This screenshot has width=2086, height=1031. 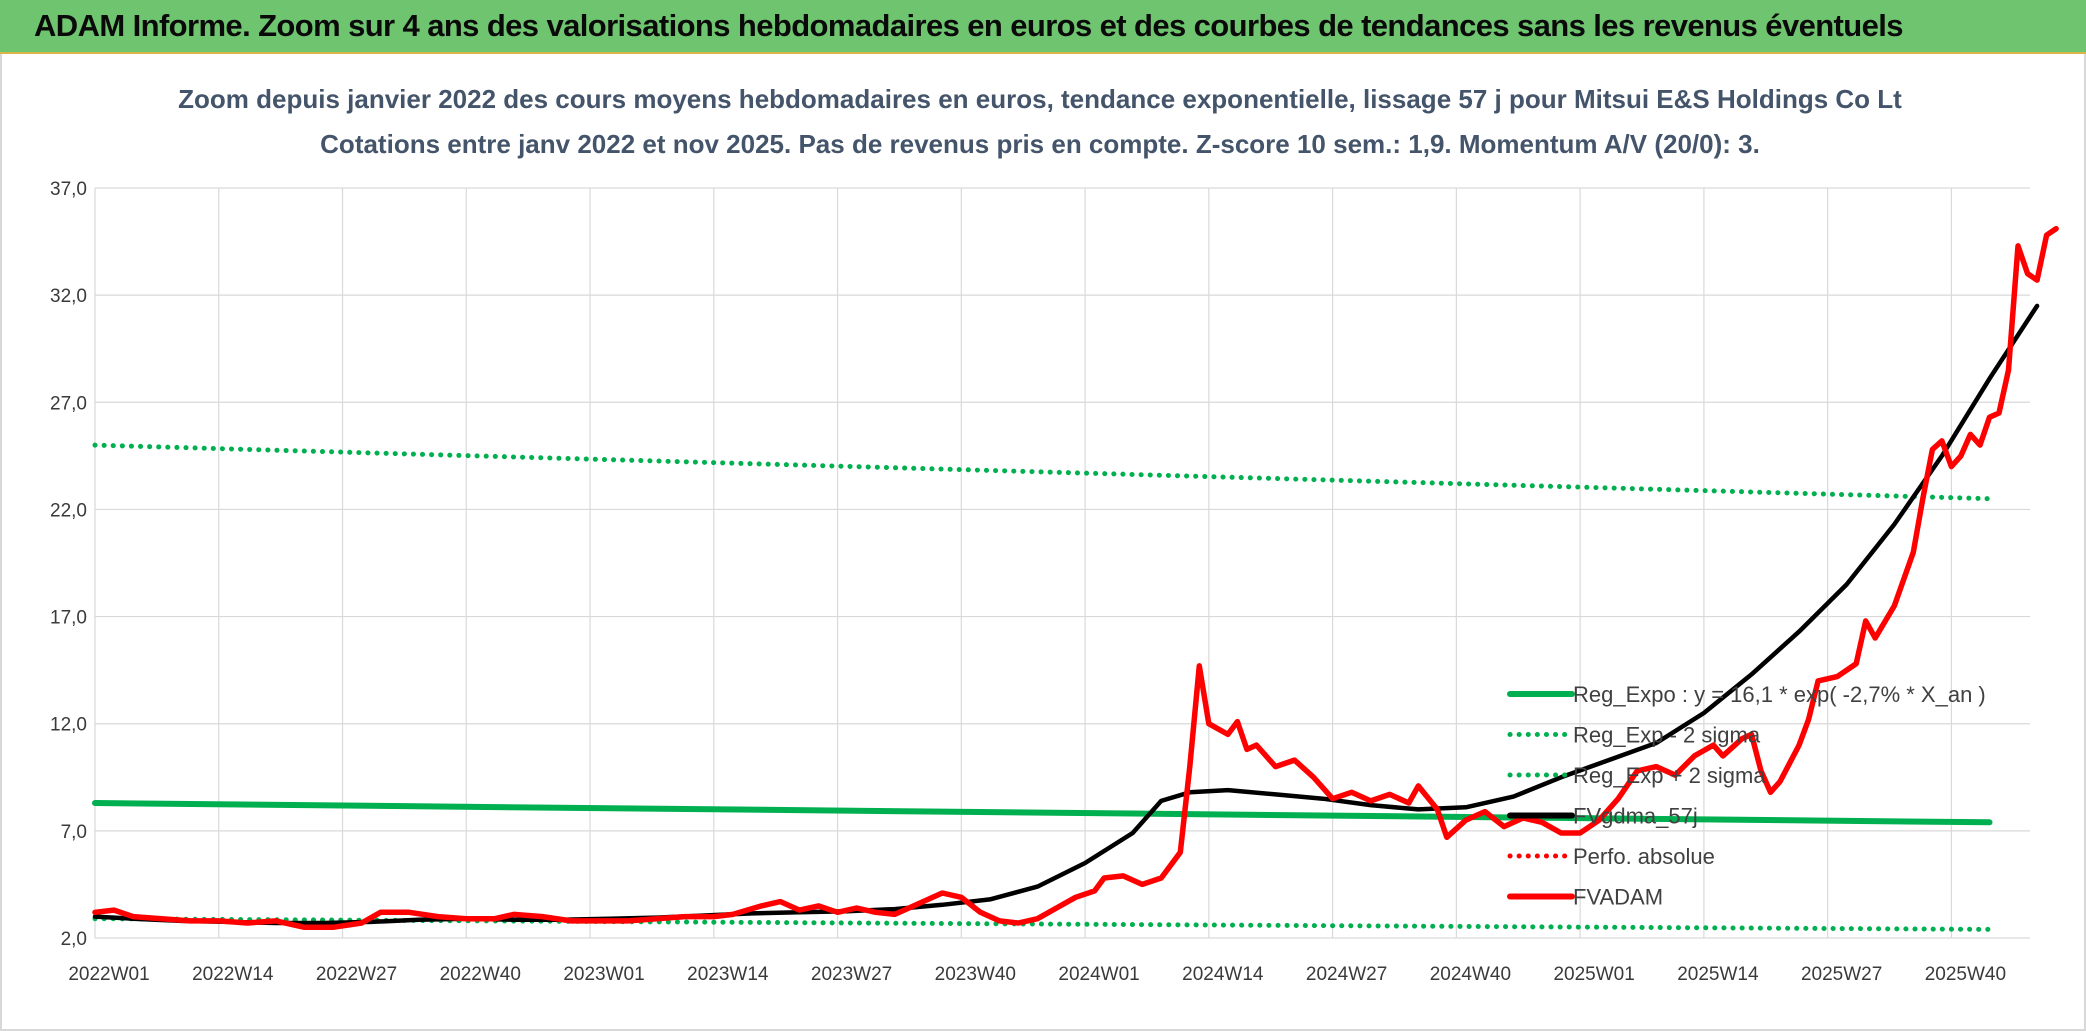 What do you see at coordinates (1470, 974) in the screenshot?
I see `x-tick-label: 2024W40` at bounding box center [1470, 974].